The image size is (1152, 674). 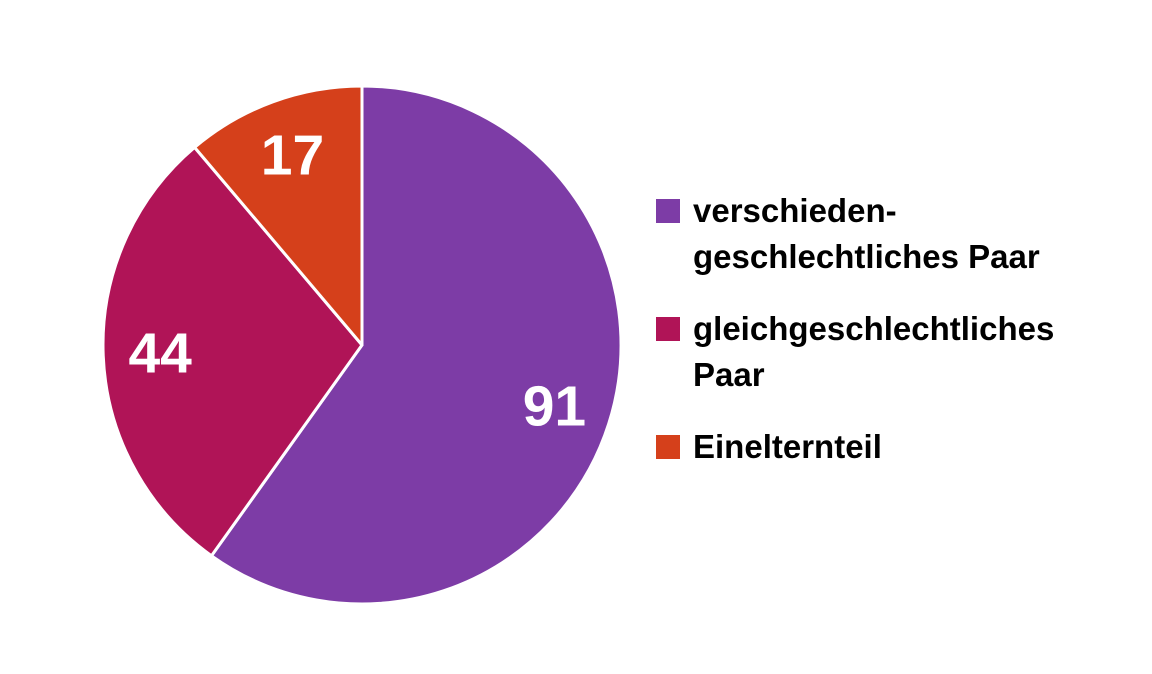 I want to click on legend-item-gleichgeschlechtliches-paar: gleichgeschlechtliches Paar, so click(x=891, y=352).